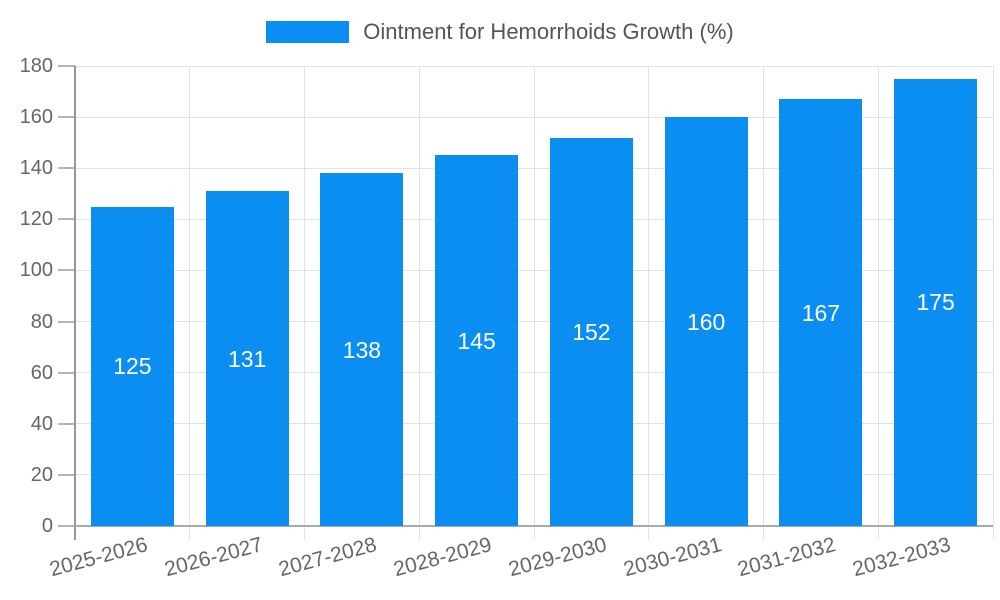 Image resolution: width=1000 pixels, height=600 pixels. Describe the element at coordinates (328, 557) in the screenshot. I see `x-tick-label: 2027-2028` at that location.